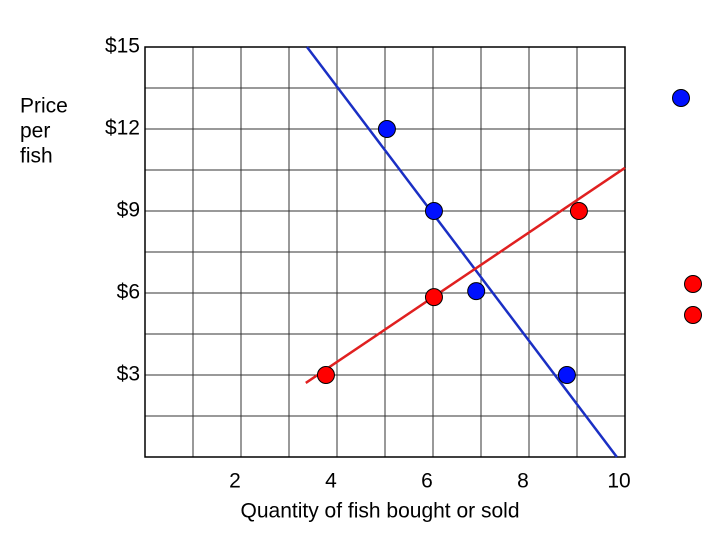  Describe the element at coordinates (427, 481) in the screenshot. I see `x-tick-label: 6` at that location.